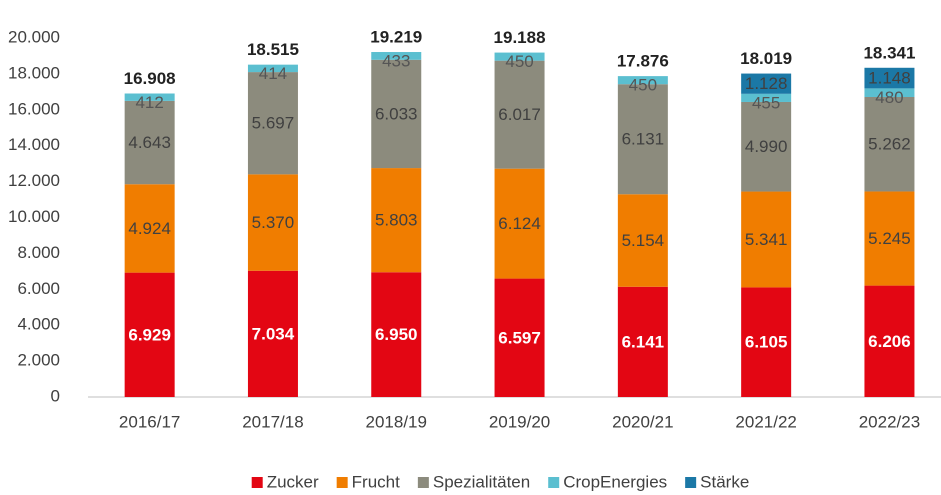 The width and height of the screenshot is (941, 495). What do you see at coordinates (150, 78) in the screenshot?
I see `total-label: 16.908` at bounding box center [150, 78].